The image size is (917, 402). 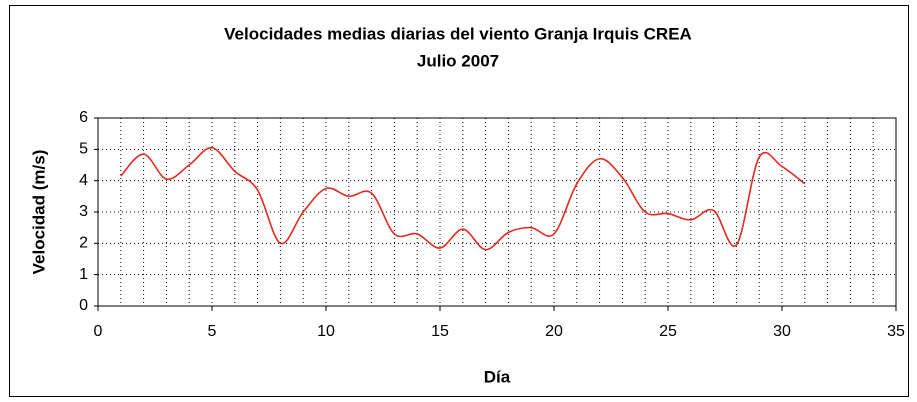 What do you see at coordinates (554, 331) in the screenshot?
I see `x-tick-label: 20` at bounding box center [554, 331].